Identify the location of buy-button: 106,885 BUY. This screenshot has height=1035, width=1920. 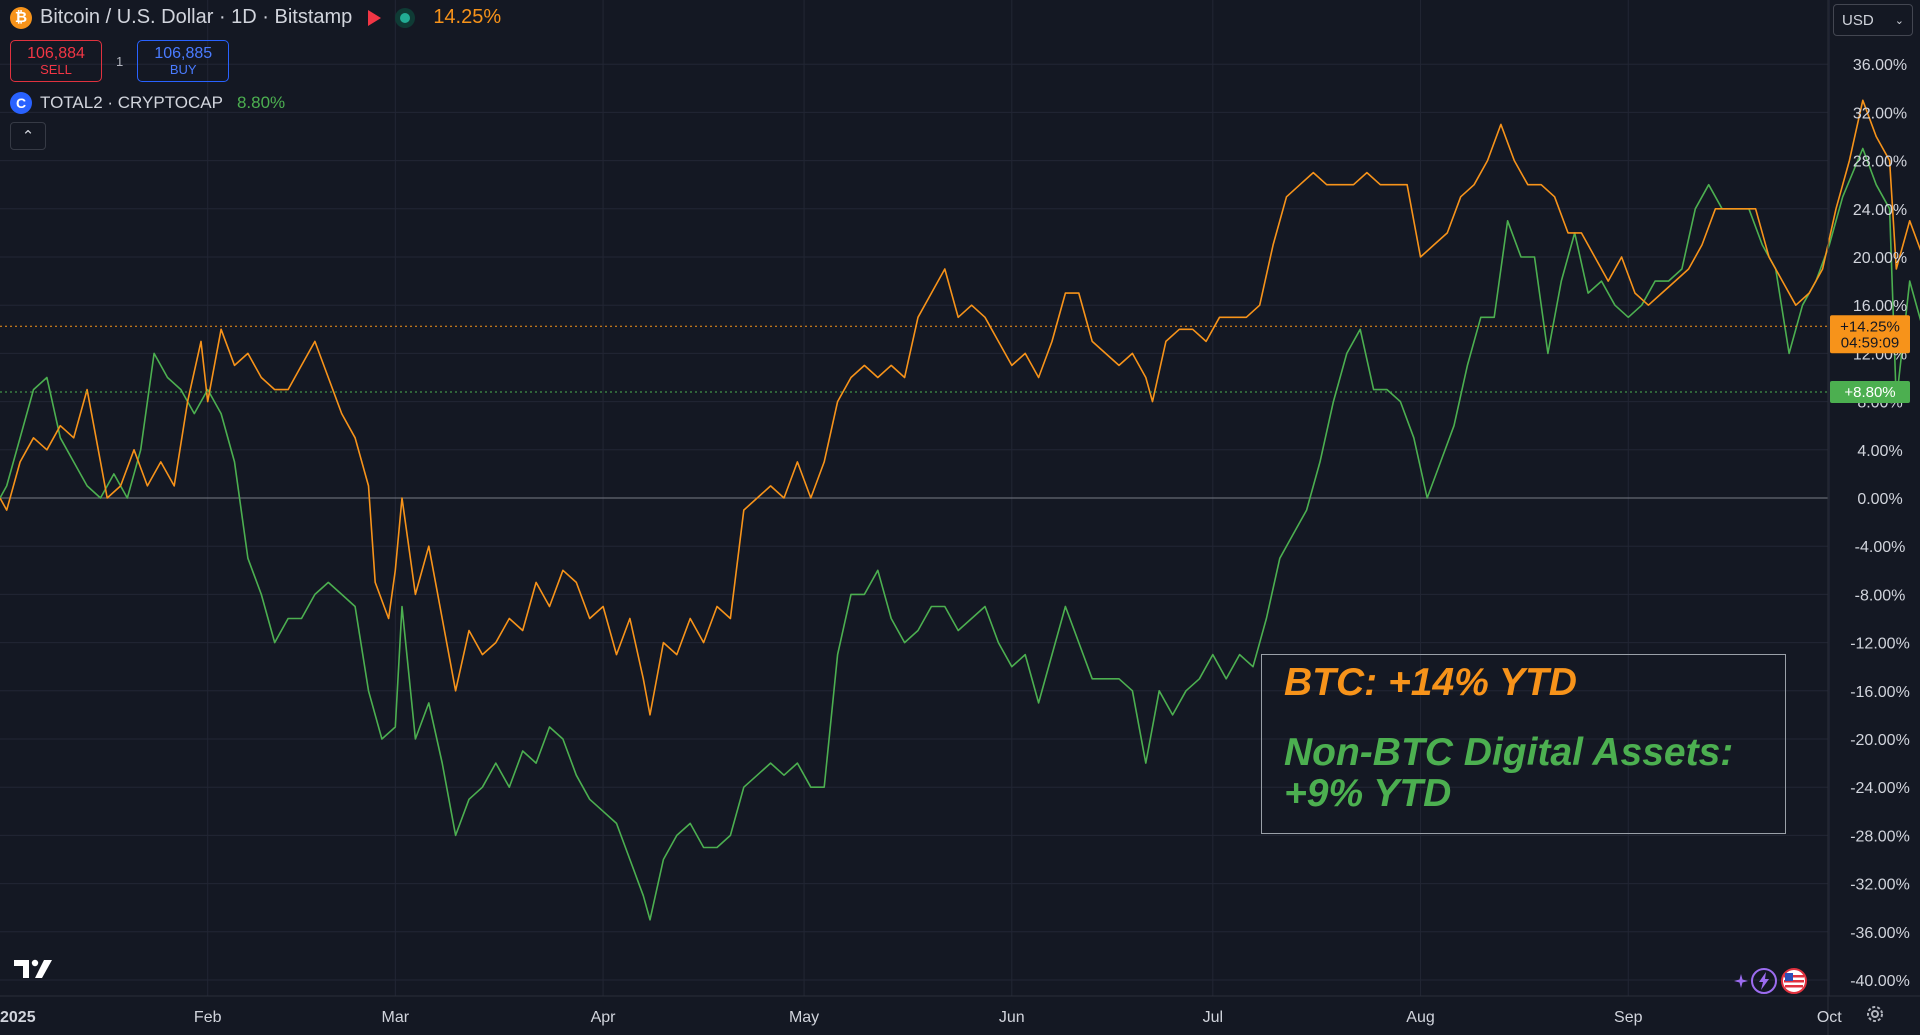
(183, 61).